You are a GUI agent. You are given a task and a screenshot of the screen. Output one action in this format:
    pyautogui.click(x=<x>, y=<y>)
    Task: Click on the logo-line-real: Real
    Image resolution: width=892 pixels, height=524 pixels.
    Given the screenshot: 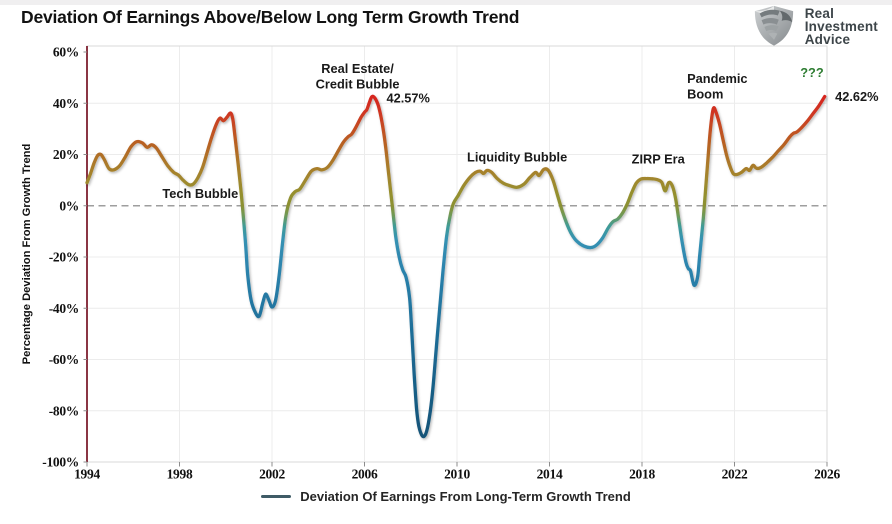 What is the action you would take?
    pyautogui.click(x=819, y=13)
    